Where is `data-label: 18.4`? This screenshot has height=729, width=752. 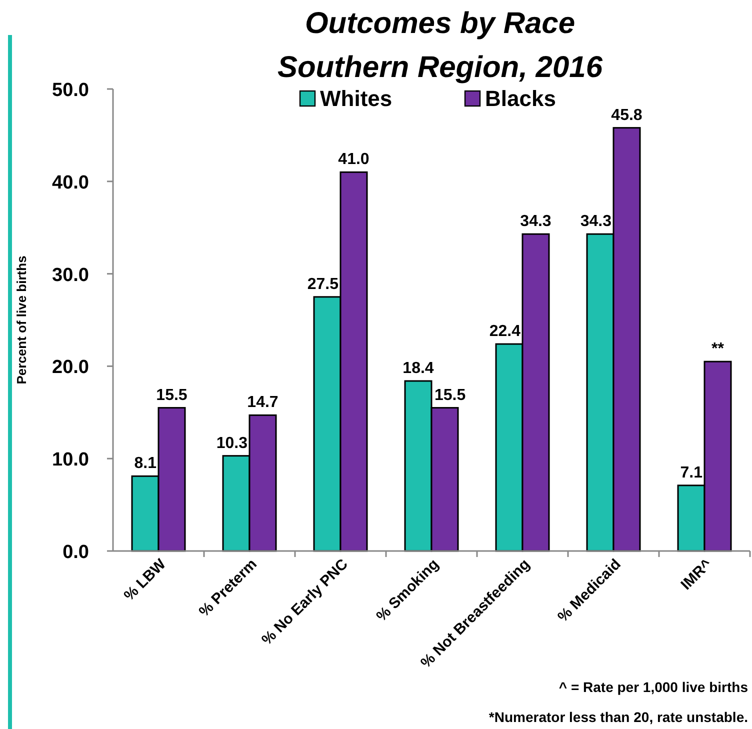
data-label: 18.4 is located at coordinates (418, 368).